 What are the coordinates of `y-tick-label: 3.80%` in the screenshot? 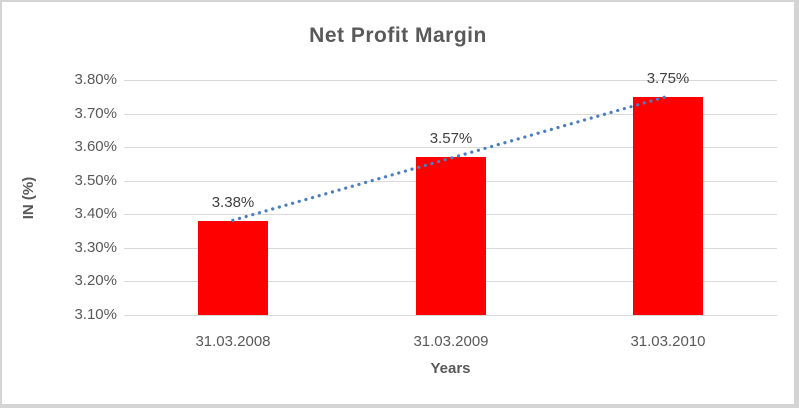 It's located at (95, 79).